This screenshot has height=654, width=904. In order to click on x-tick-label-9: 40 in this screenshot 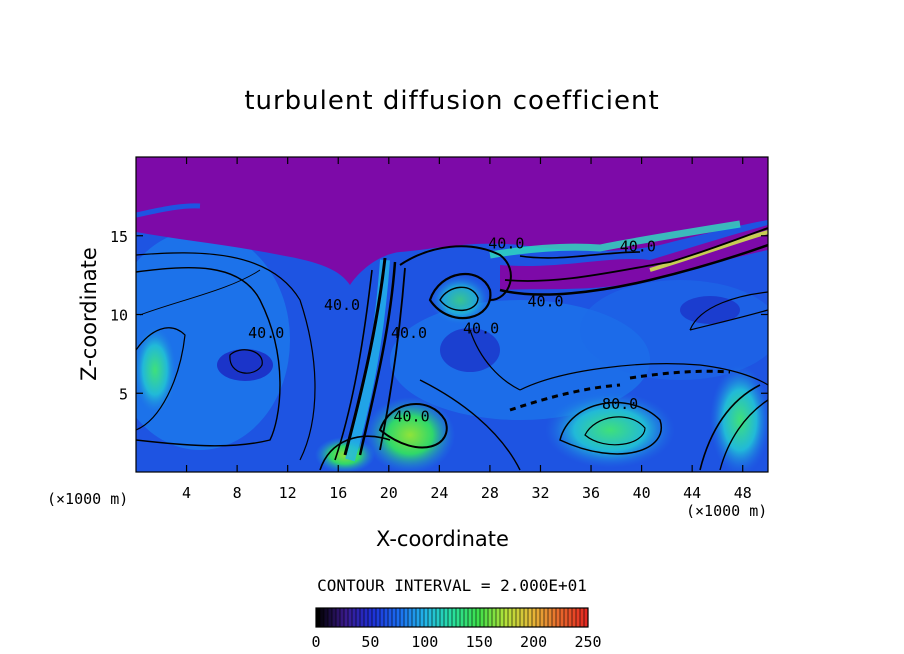, I will do `click(642, 493)`.